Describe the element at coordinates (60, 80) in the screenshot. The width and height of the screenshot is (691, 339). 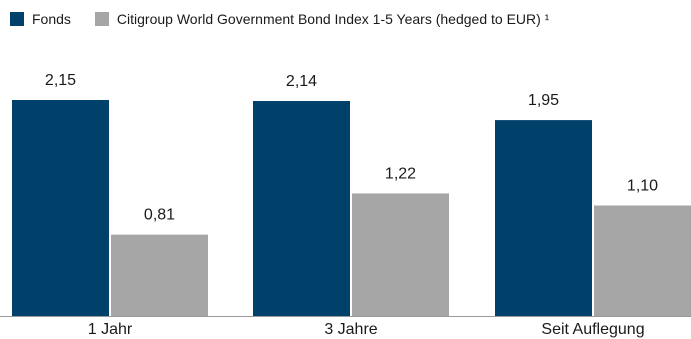
I see `data-label-fonds-0: 2,15` at that location.